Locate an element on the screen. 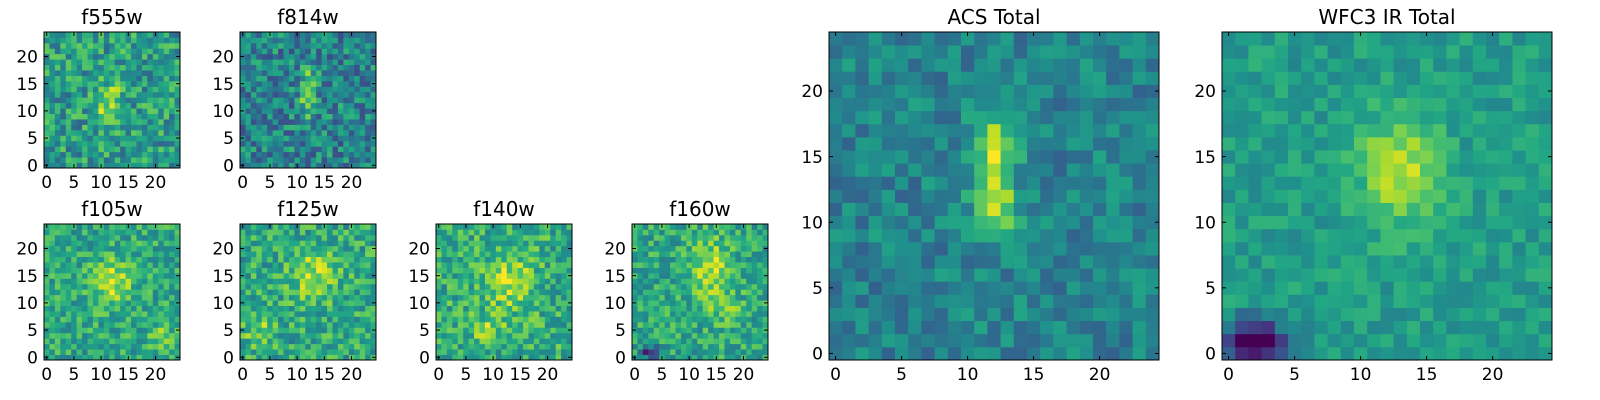 The height and width of the screenshot is (400, 1600). y-tick-label: 20 is located at coordinates (419, 250).